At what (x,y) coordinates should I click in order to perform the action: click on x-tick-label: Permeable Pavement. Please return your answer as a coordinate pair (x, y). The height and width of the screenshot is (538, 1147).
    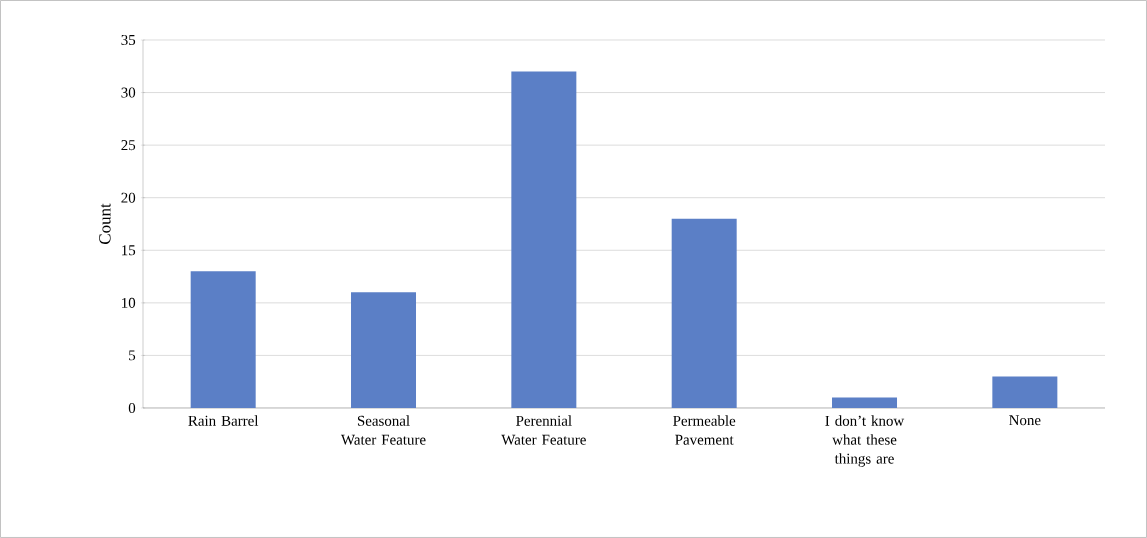
    Looking at the image, I should click on (704, 430).